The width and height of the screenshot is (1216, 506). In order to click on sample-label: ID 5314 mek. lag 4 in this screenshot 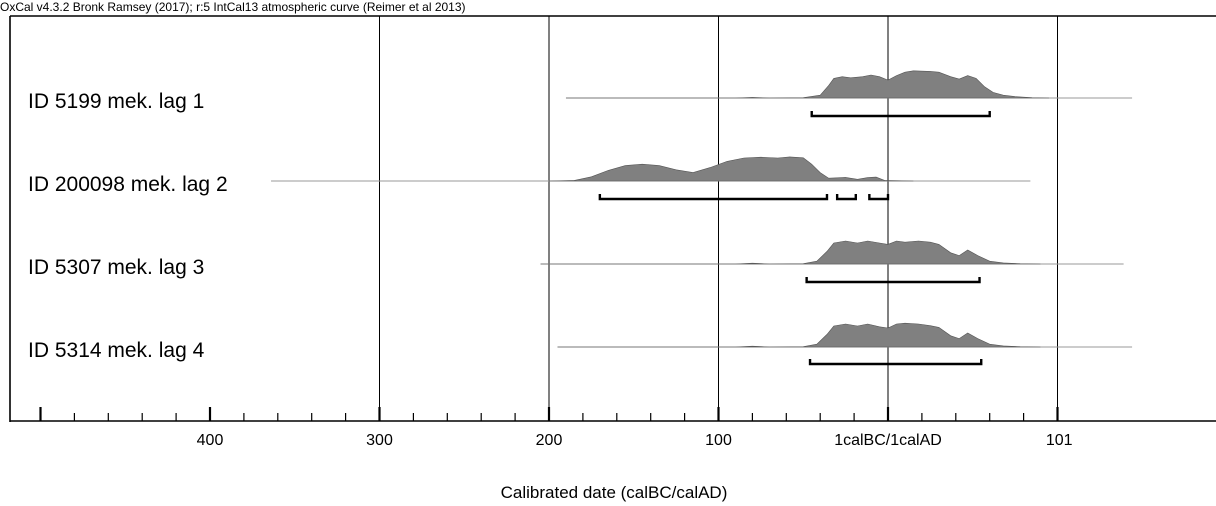, I will do `click(116, 350)`.